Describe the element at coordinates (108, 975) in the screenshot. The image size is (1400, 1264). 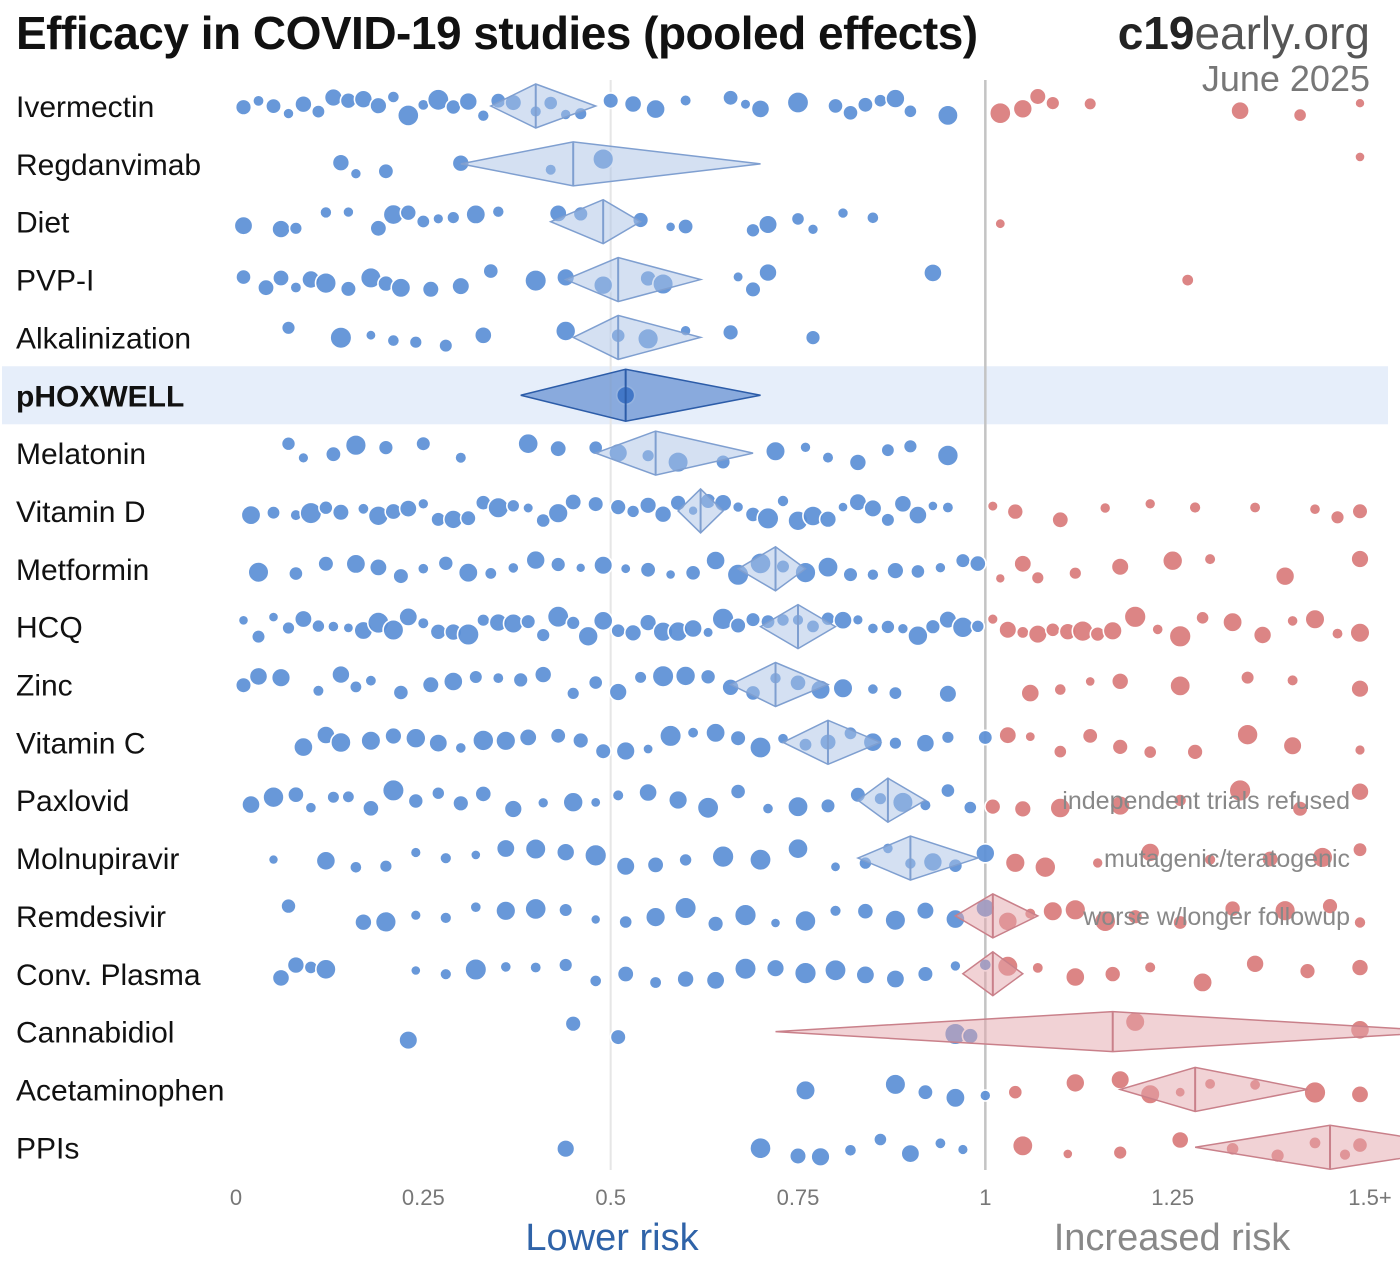
I see `row-label: Conv. Plasma` at that location.